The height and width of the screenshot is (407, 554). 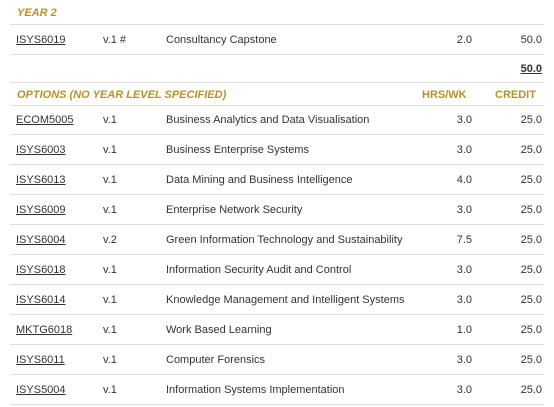 I want to click on unit-code-link: ECOM5005, so click(x=45, y=120).